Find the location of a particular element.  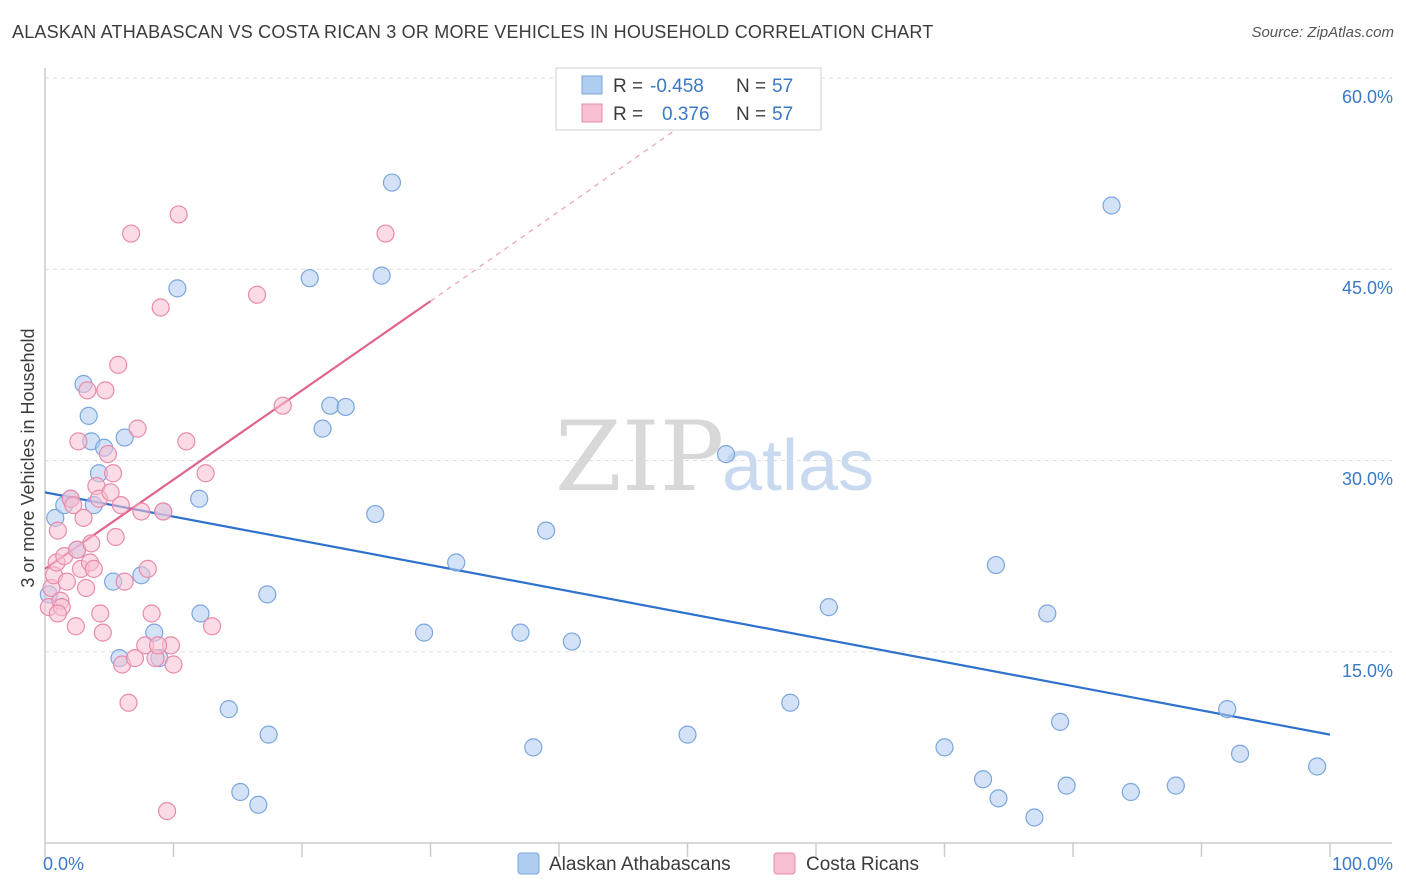

series-legend: Alaskan Athabascans Costa Ricans is located at coordinates (718, 863).